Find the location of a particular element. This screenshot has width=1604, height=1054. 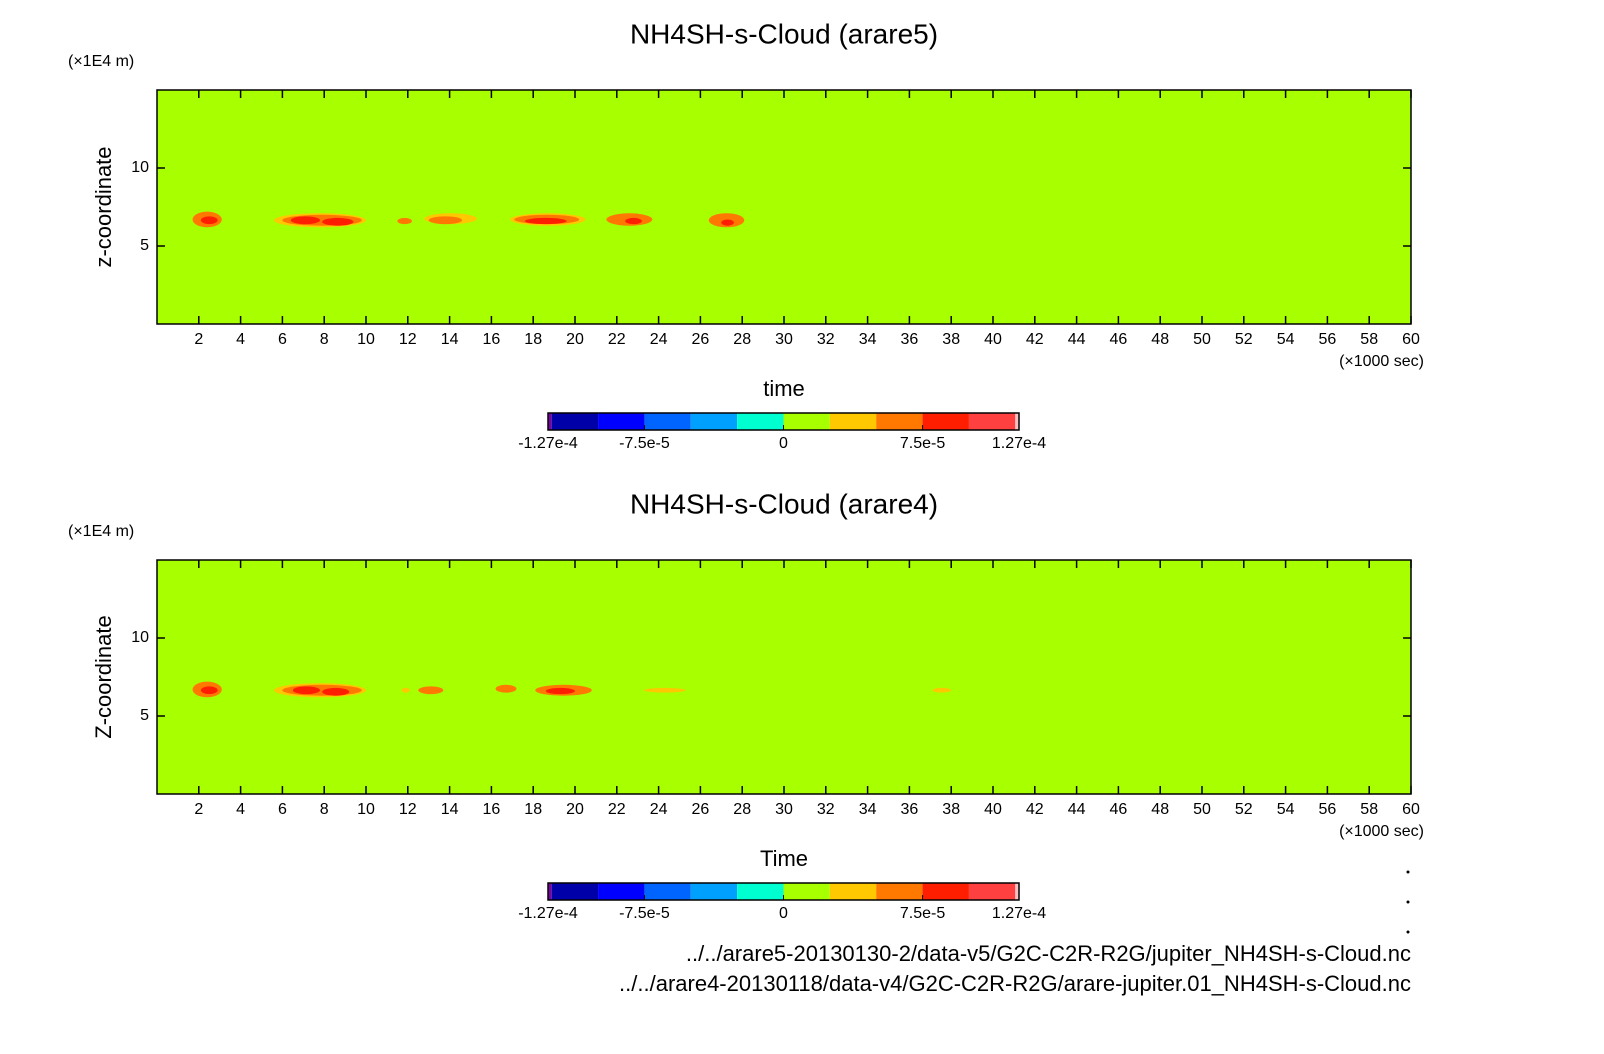

x-tick-label: 32 is located at coordinates (826, 339).